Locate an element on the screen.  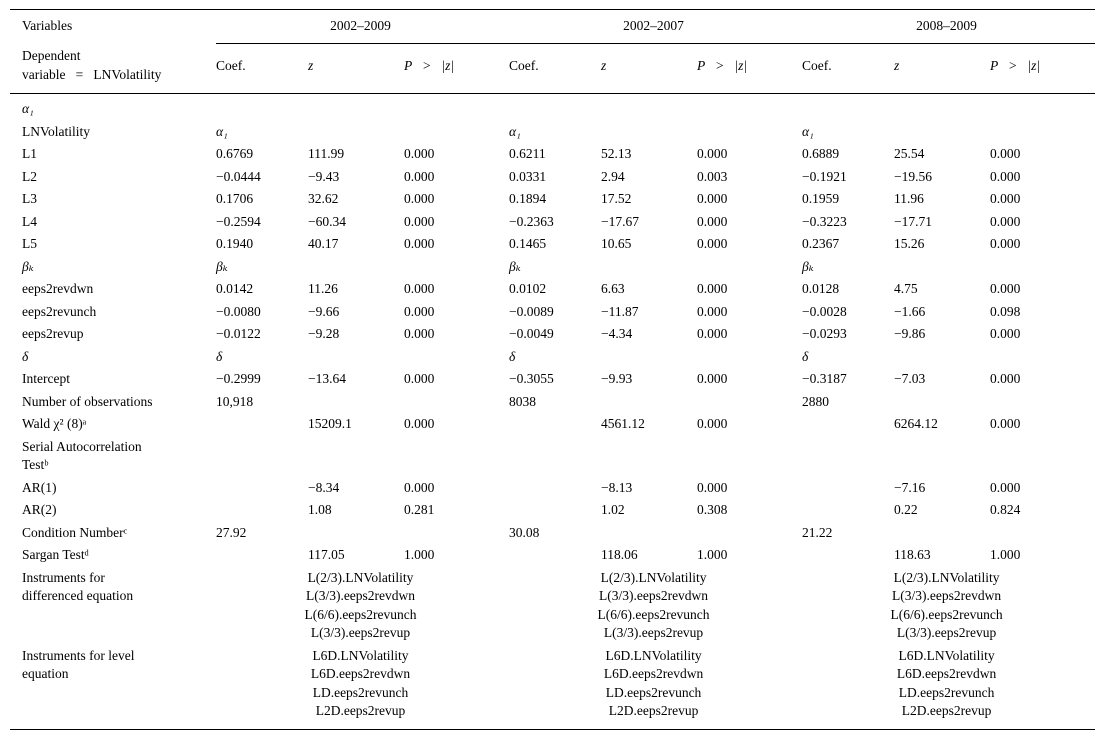
value-cell: 6264.12 is located at coordinates (916, 423).